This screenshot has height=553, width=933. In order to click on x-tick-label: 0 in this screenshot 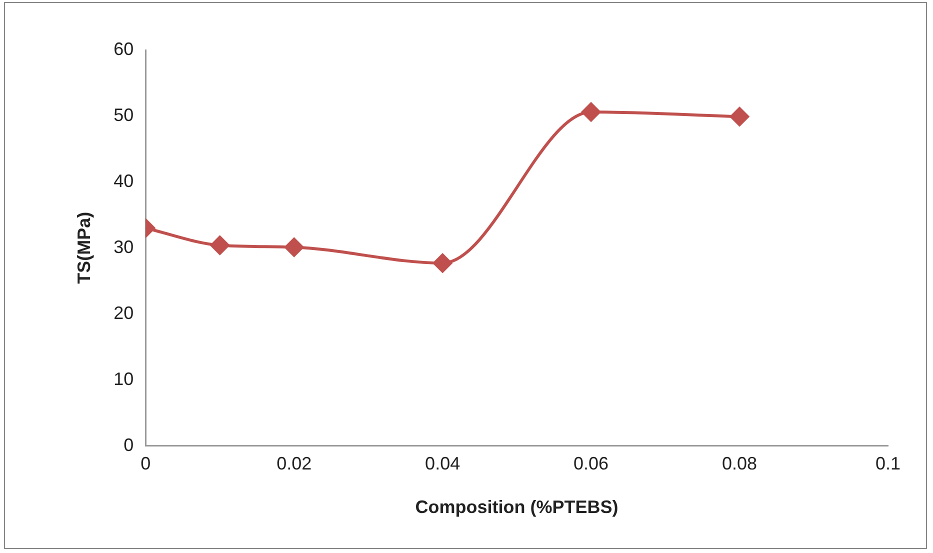, I will do `click(145, 464)`.